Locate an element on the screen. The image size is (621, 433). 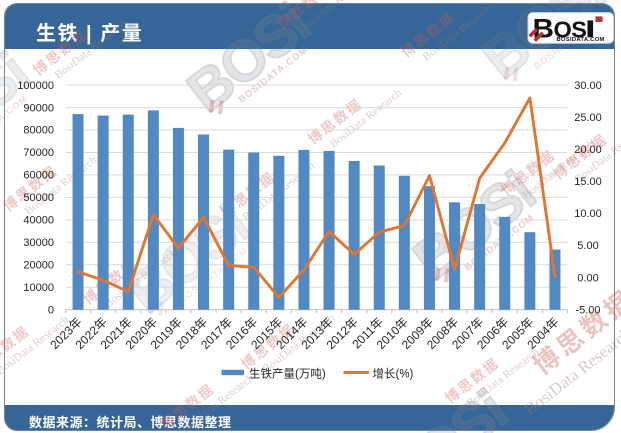
svg-text: 70000 is located at coordinates (38, 153).